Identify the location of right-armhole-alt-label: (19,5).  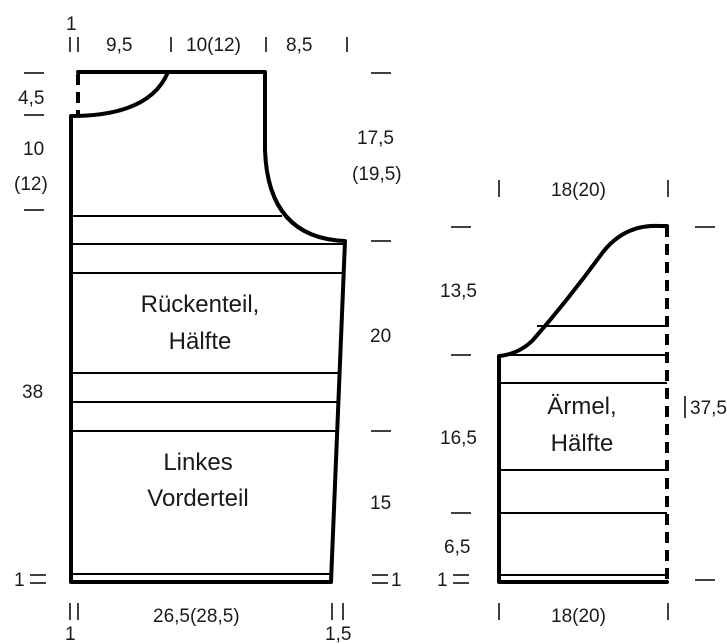
(377, 174).